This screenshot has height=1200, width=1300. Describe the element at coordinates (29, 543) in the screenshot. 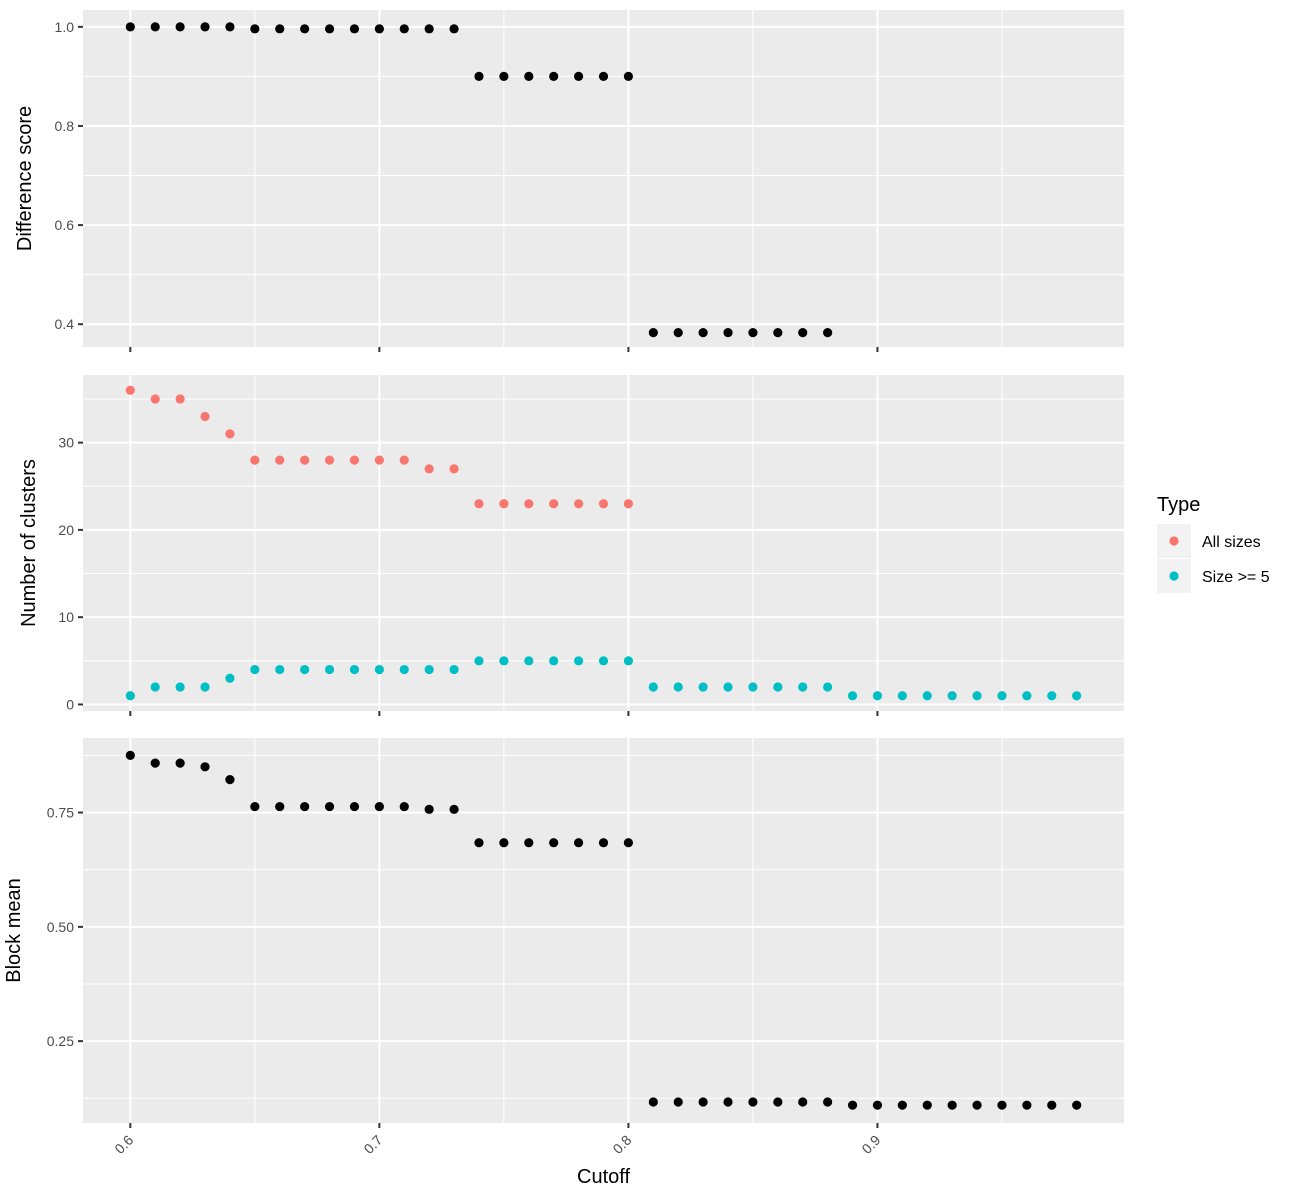

I see `y-axis-title: Number of clusters` at that location.